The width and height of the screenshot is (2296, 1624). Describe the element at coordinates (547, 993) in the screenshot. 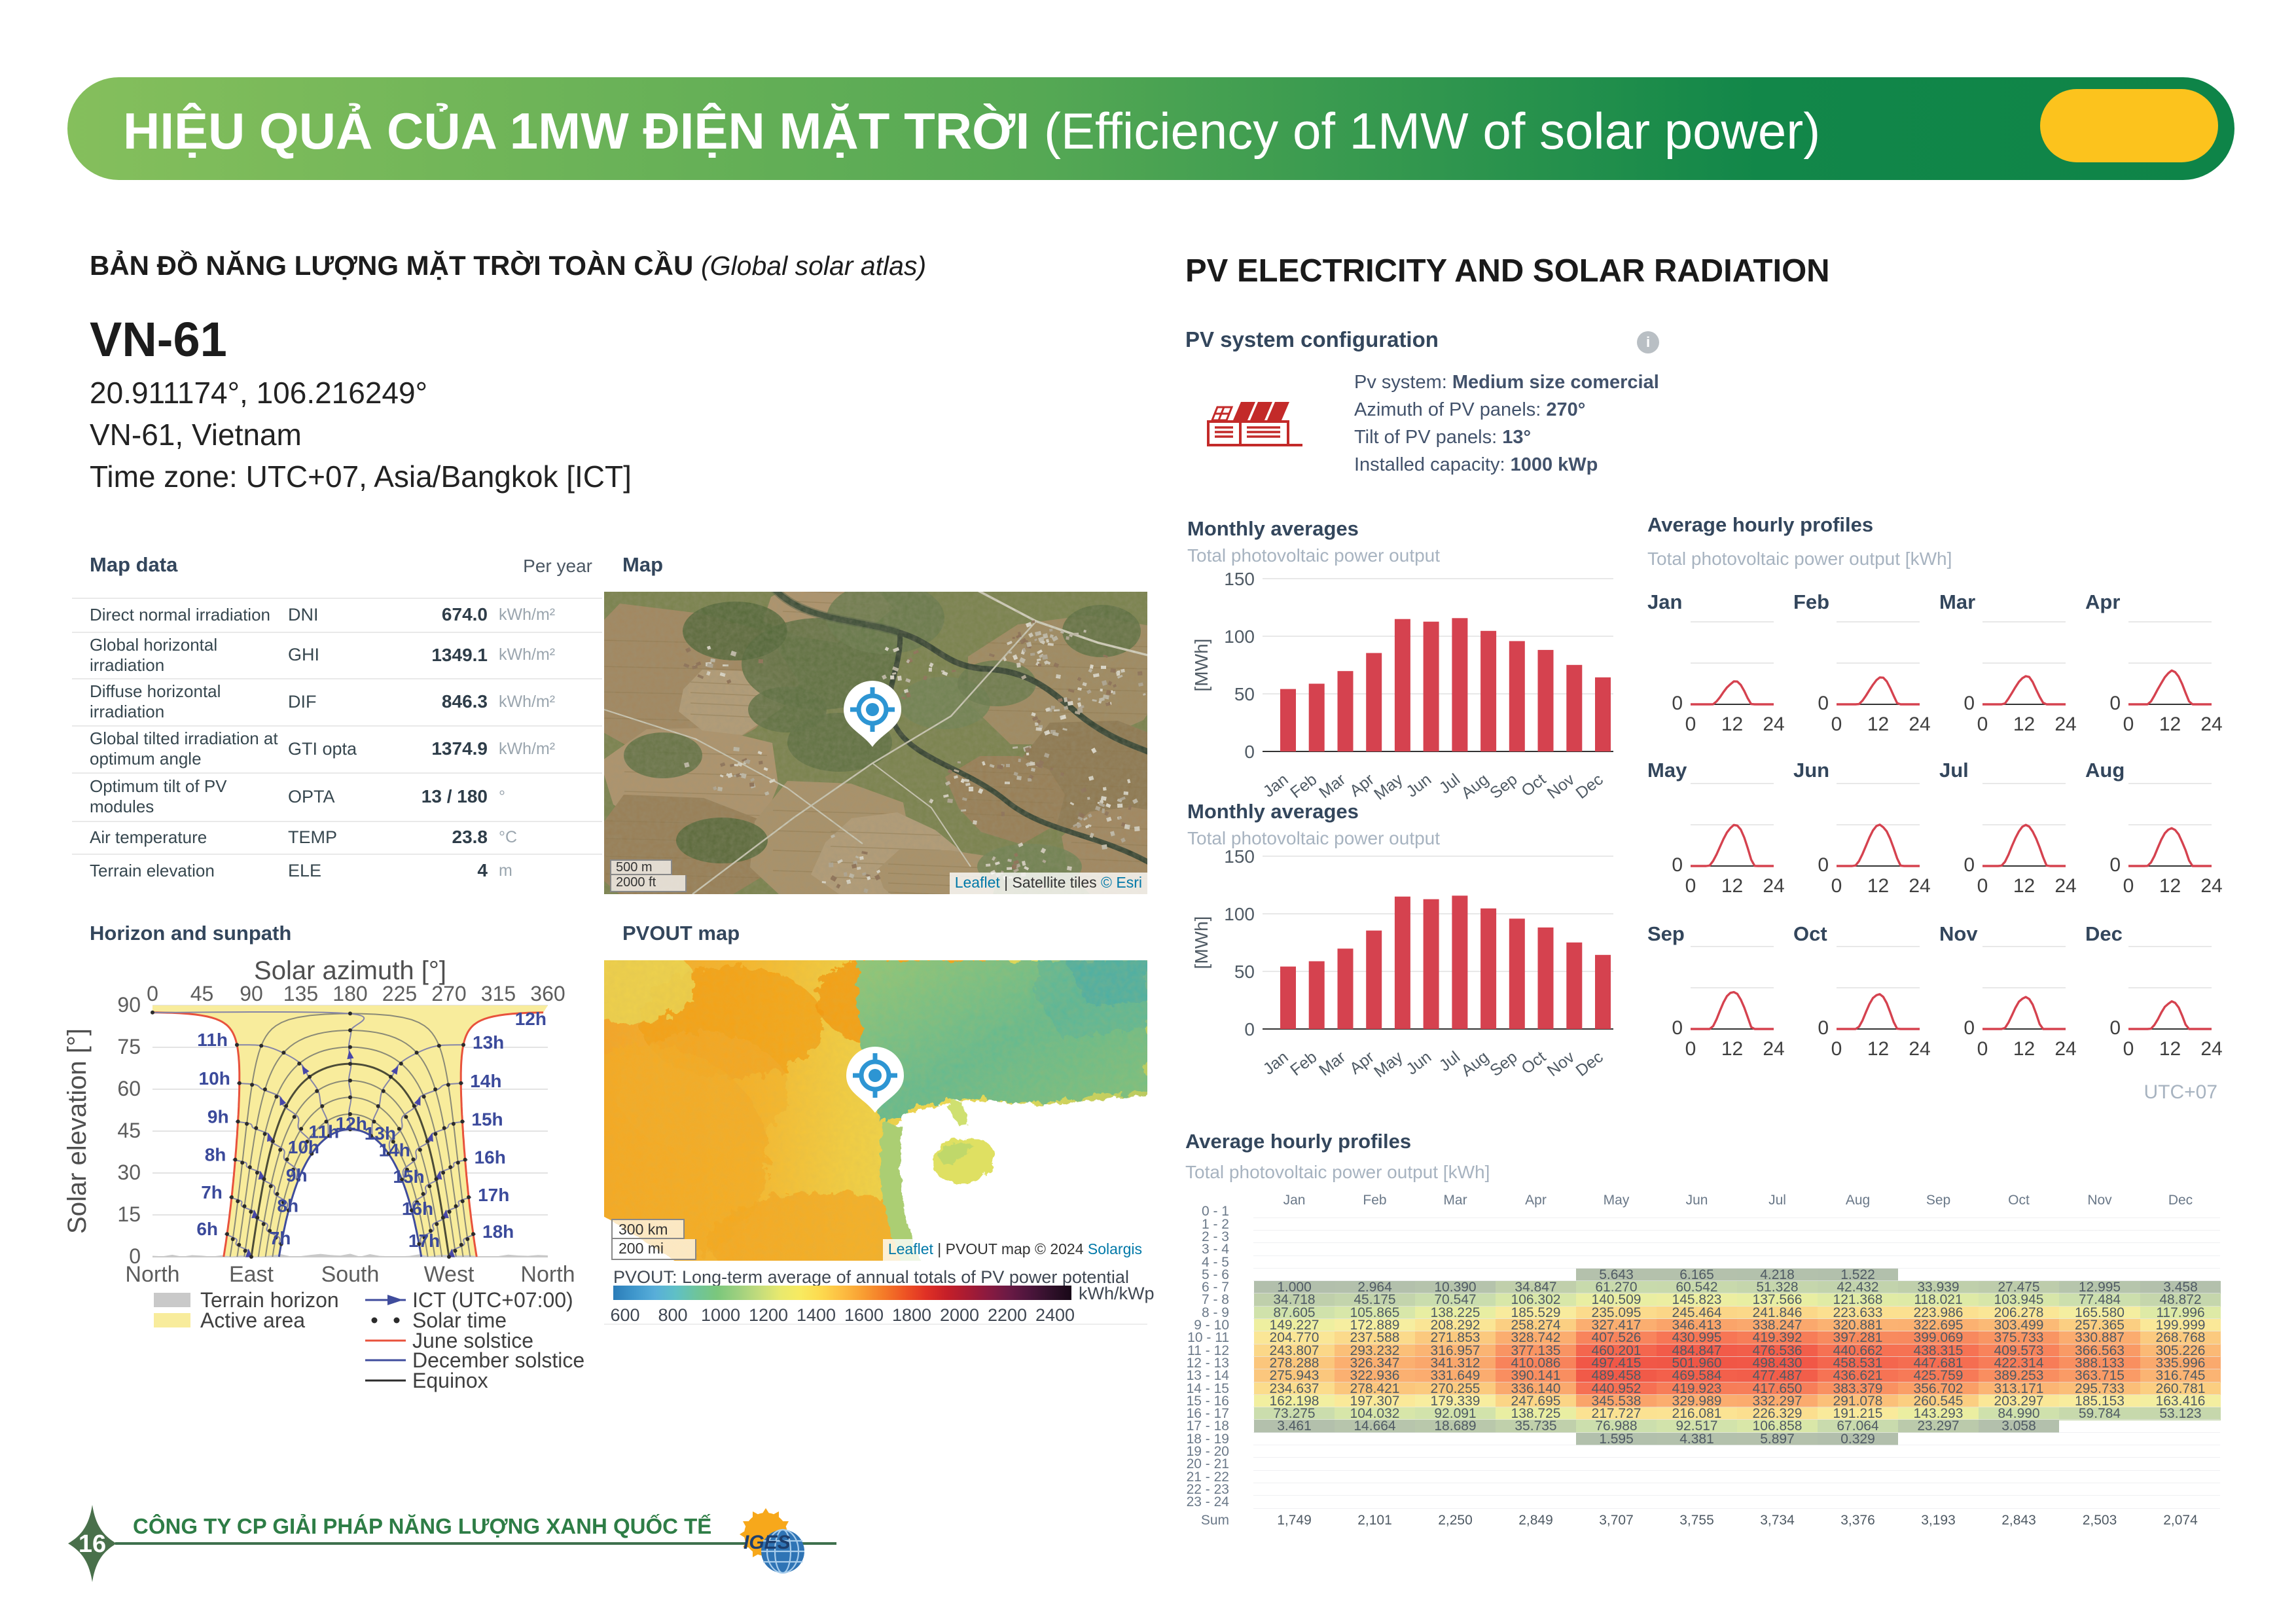

I see `svg-text: 360` at that location.